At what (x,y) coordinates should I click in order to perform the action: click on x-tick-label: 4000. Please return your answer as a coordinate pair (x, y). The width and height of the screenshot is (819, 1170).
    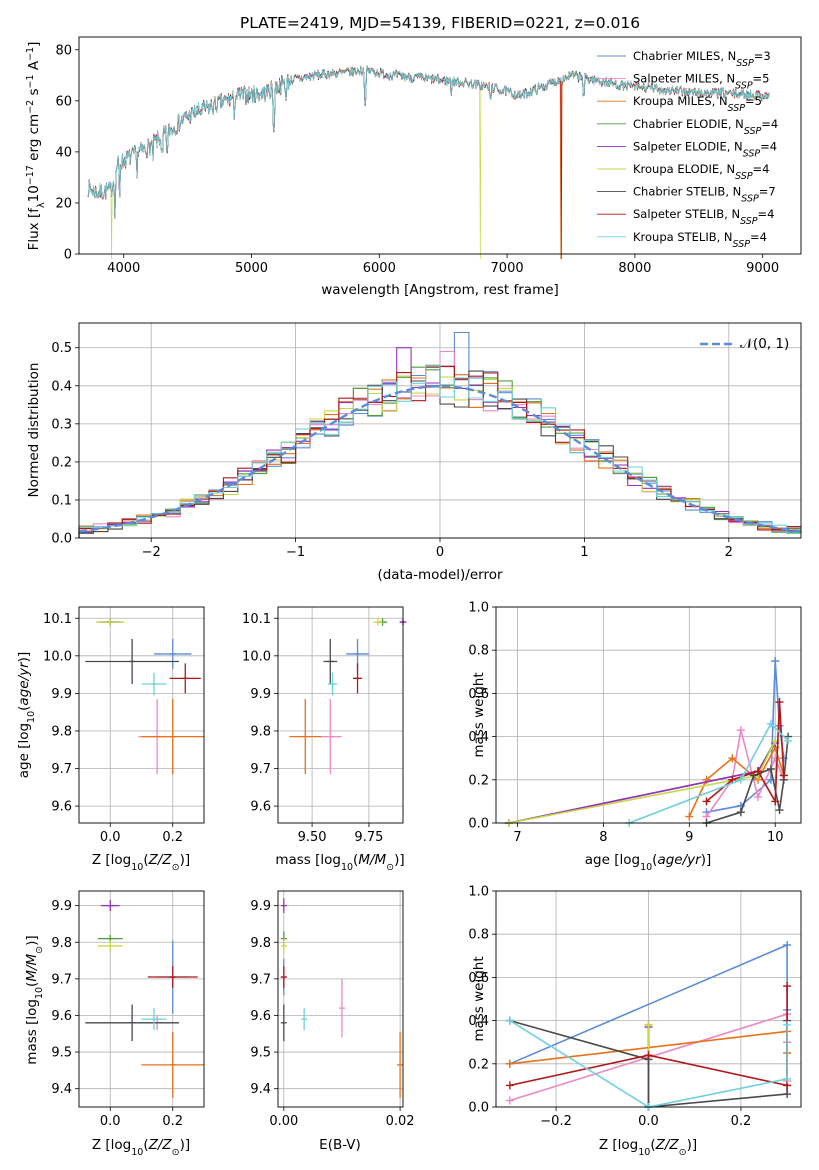
    Looking at the image, I should click on (123, 268).